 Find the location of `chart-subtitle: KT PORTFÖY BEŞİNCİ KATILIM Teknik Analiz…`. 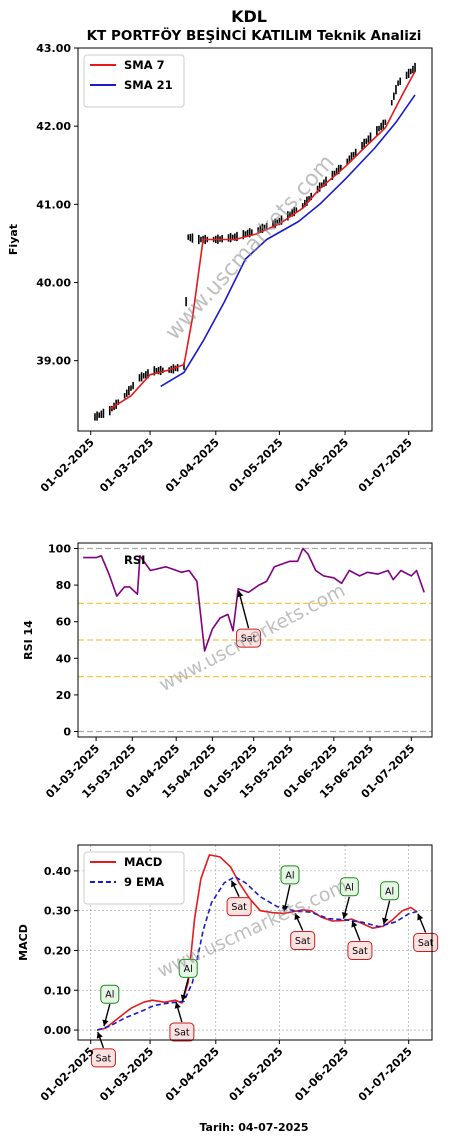

chart-subtitle: KT PORTFÖY BEŞİNCİ KATILIM Teknik Analiz… is located at coordinates (254, 35).